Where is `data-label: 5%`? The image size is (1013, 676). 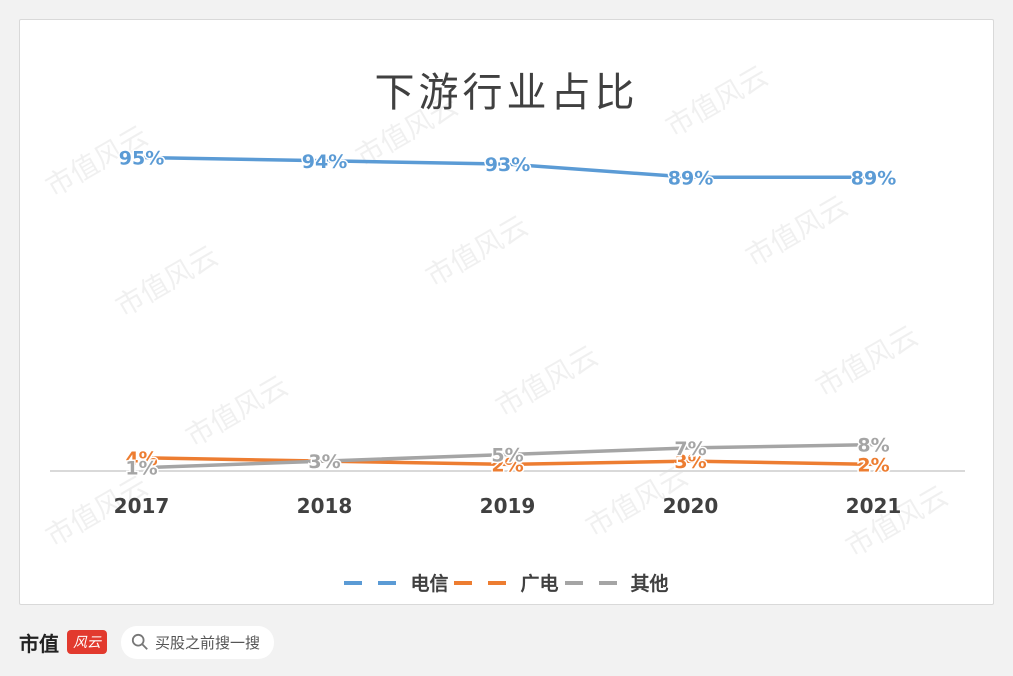 data-label: 5% is located at coordinates (507, 456).